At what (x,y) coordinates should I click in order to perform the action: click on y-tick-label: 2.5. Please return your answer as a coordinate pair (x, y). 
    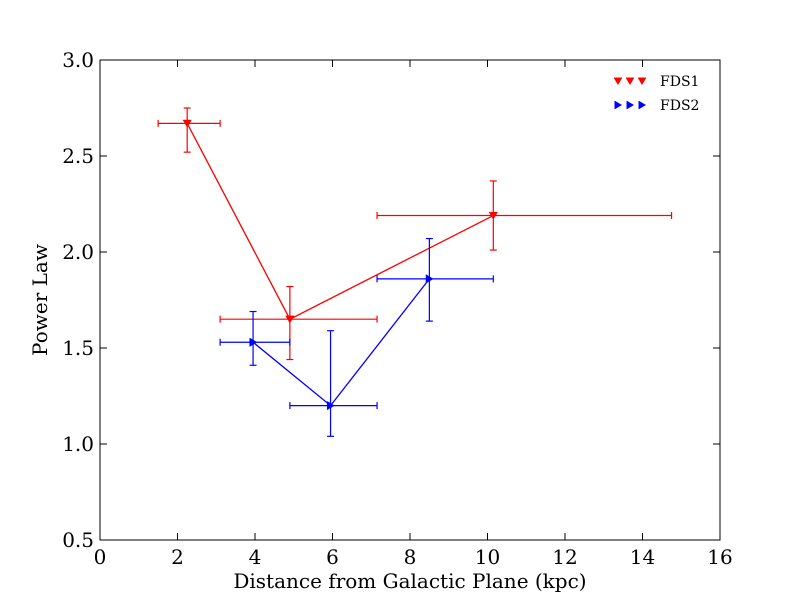
    Looking at the image, I should click on (78, 156).